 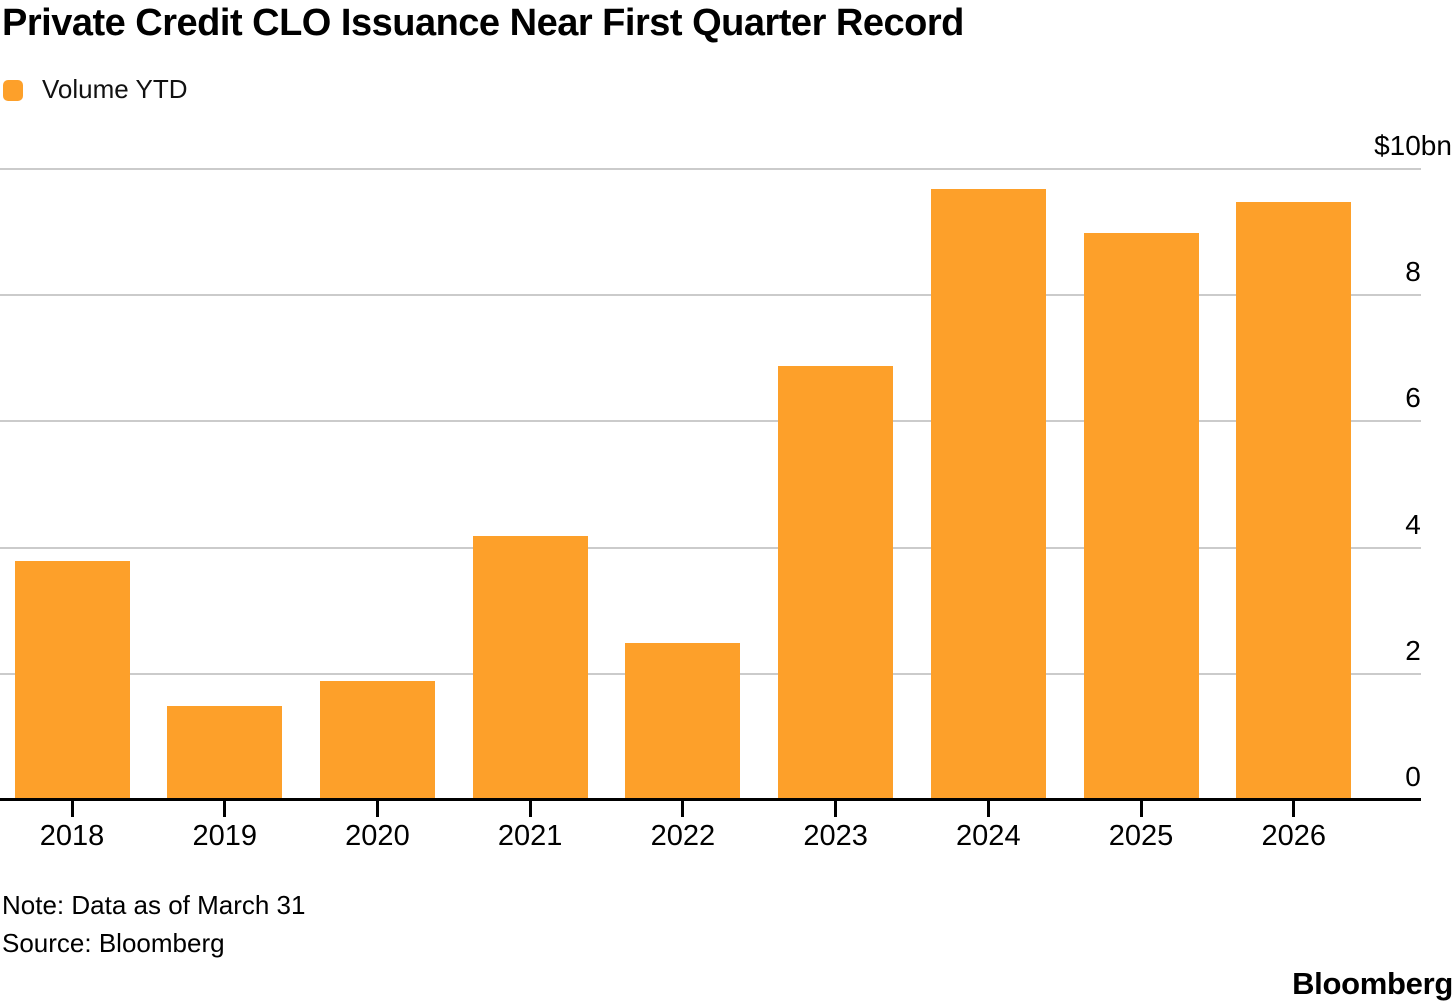 What do you see at coordinates (72, 836) in the screenshot?
I see `x-axis-label: 2018` at bounding box center [72, 836].